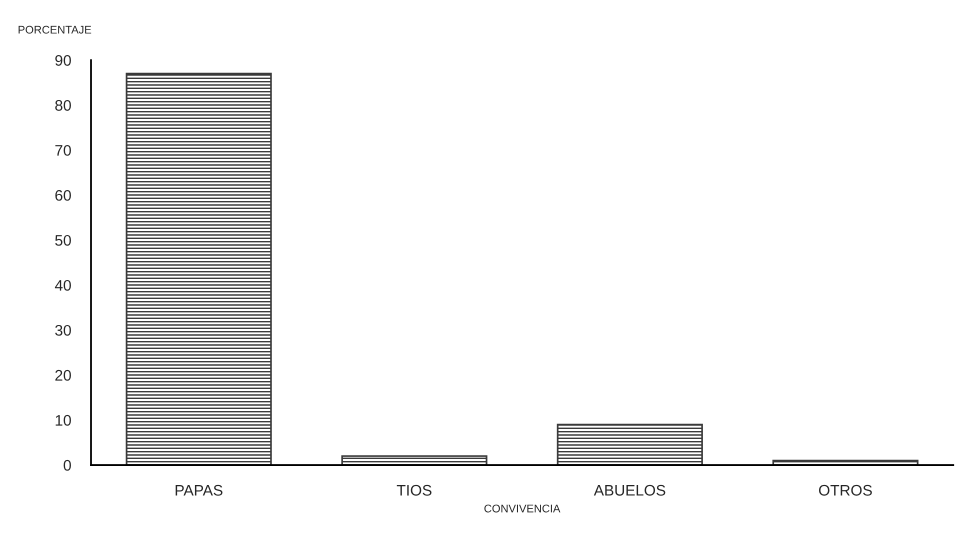 This screenshot has width=958, height=537. What do you see at coordinates (522, 508) in the screenshot?
I see `x-axis-title: CONVIVENCIA` at bounding box center [522, 508].